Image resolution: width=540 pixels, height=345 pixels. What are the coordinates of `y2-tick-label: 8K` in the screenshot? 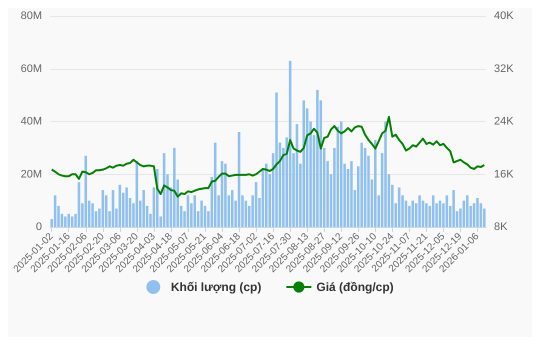 It's located at (501, 227).